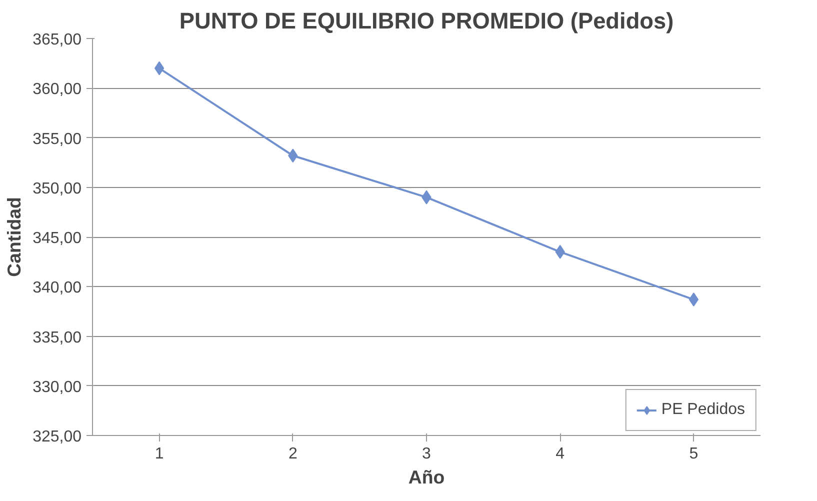  What do you see at coordinates (57, 139) in the screenshot?
I see `y-tick-label: 355,00` at bounding box center [57, 139].